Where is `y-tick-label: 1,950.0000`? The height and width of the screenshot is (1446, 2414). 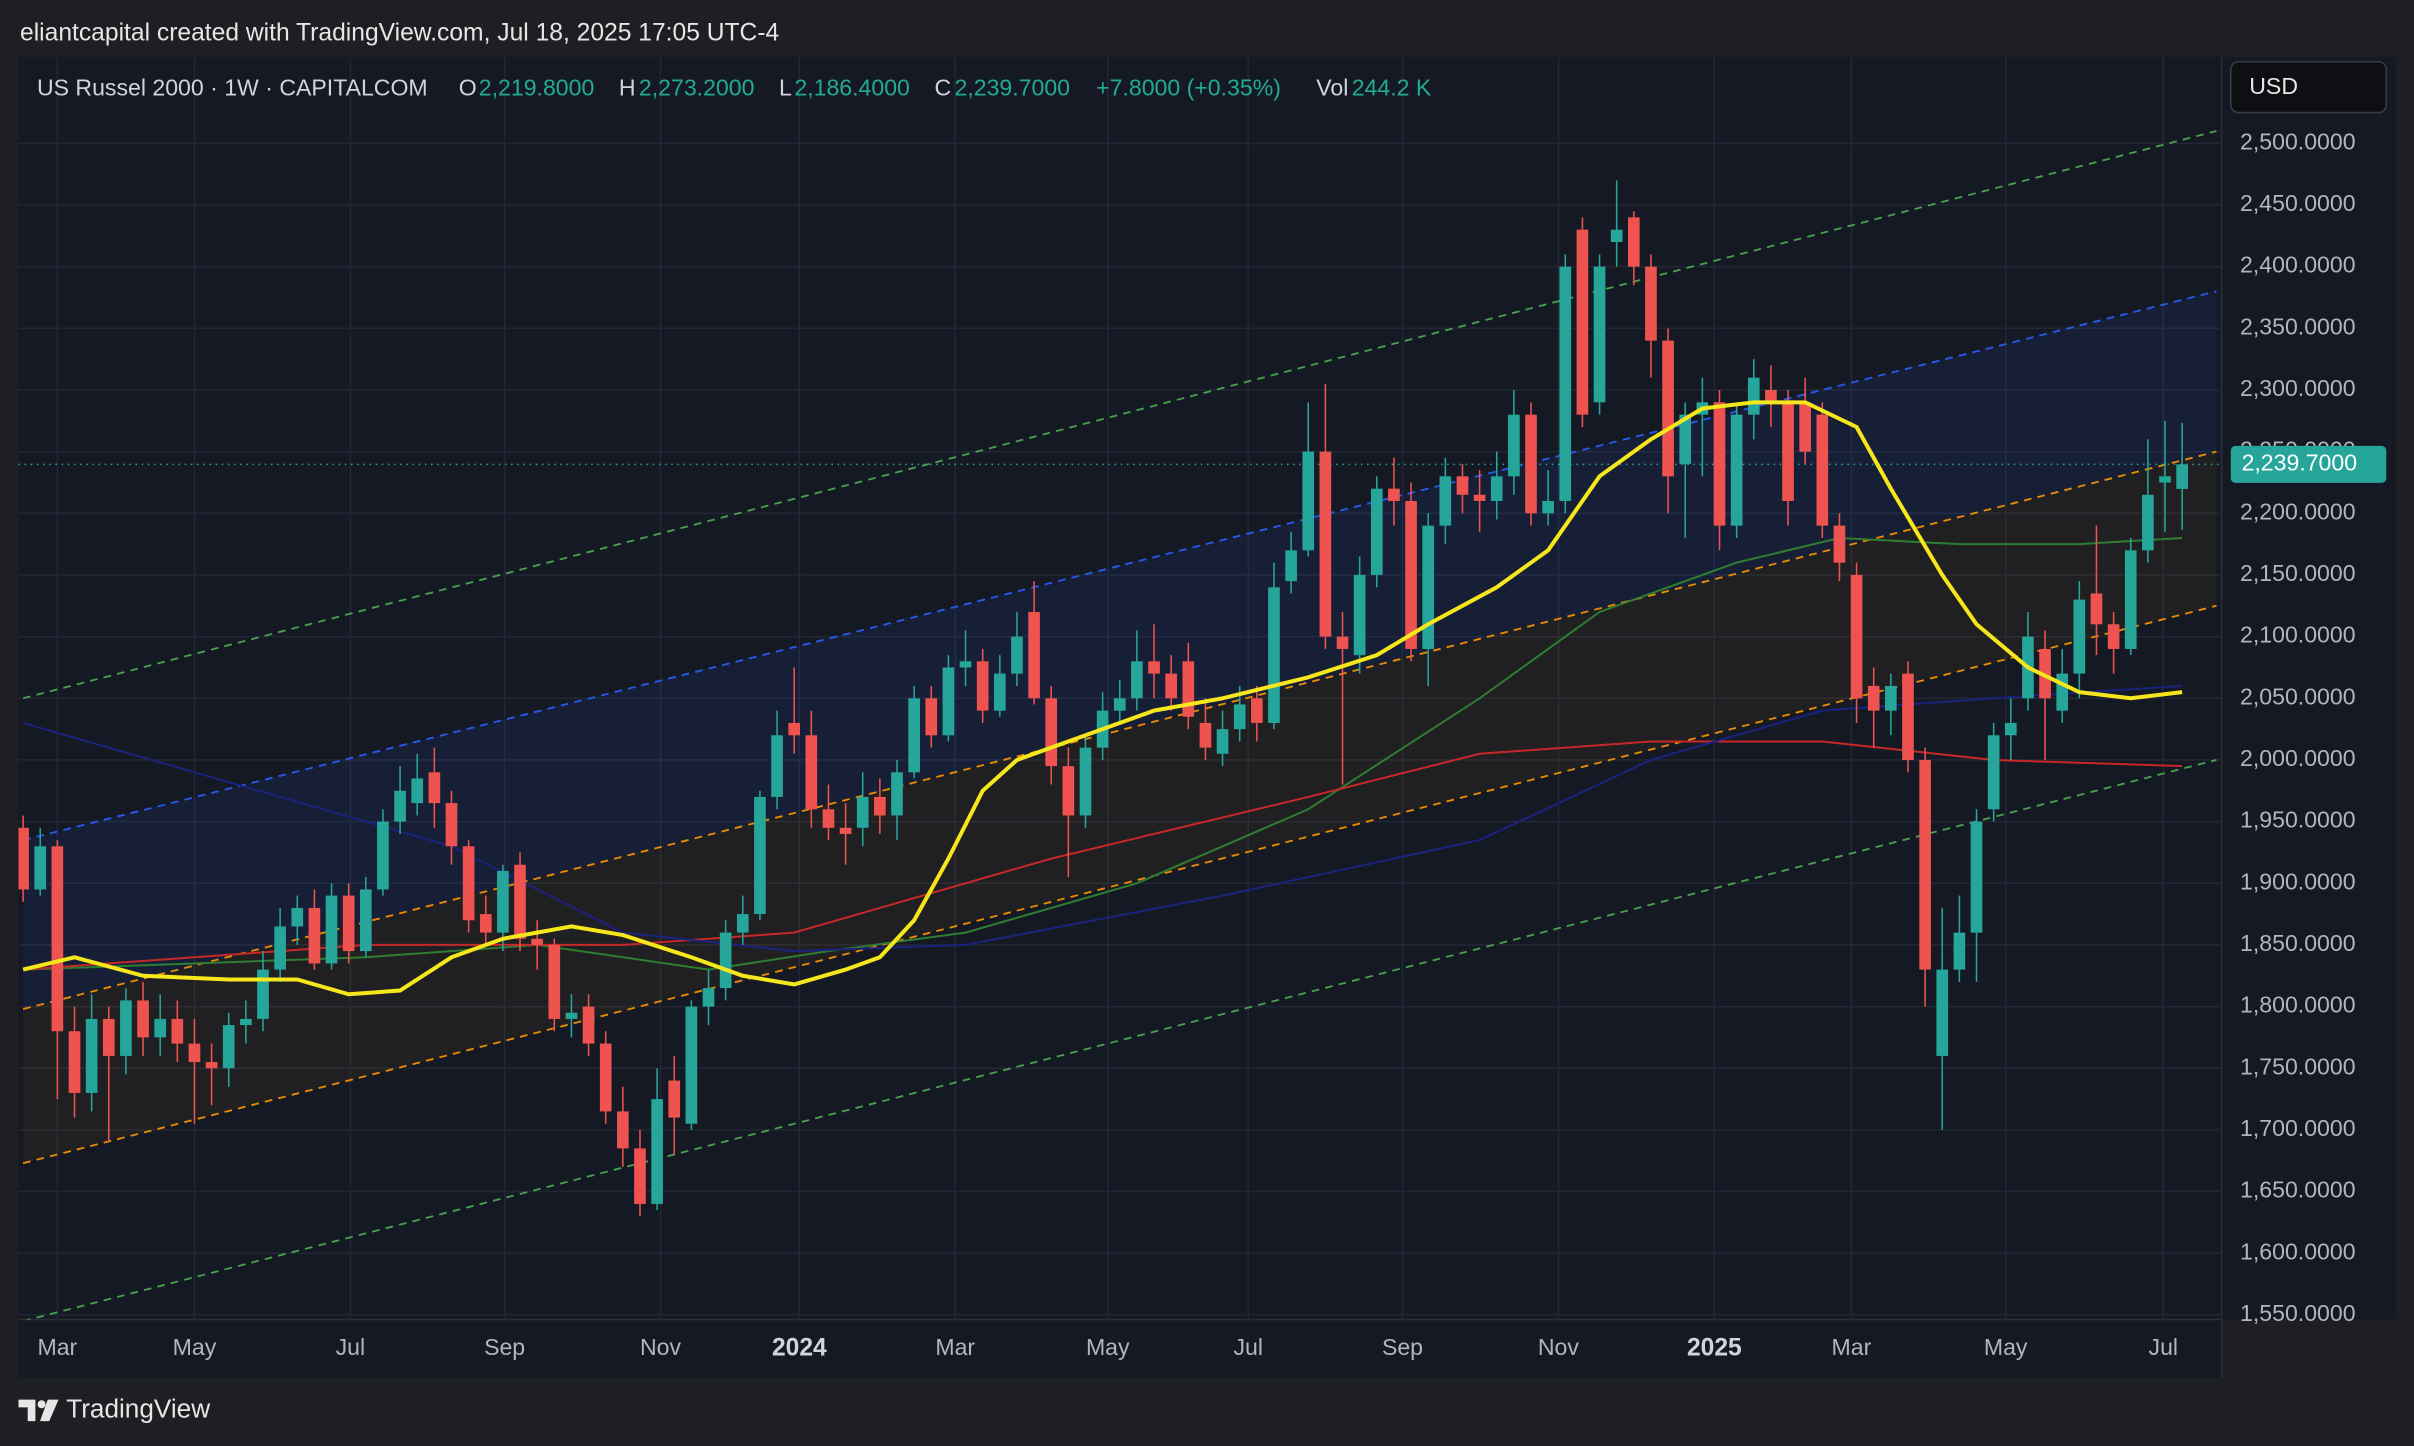
y-tick-label: 1,950.0000 is located at coordinates (2298, 820).